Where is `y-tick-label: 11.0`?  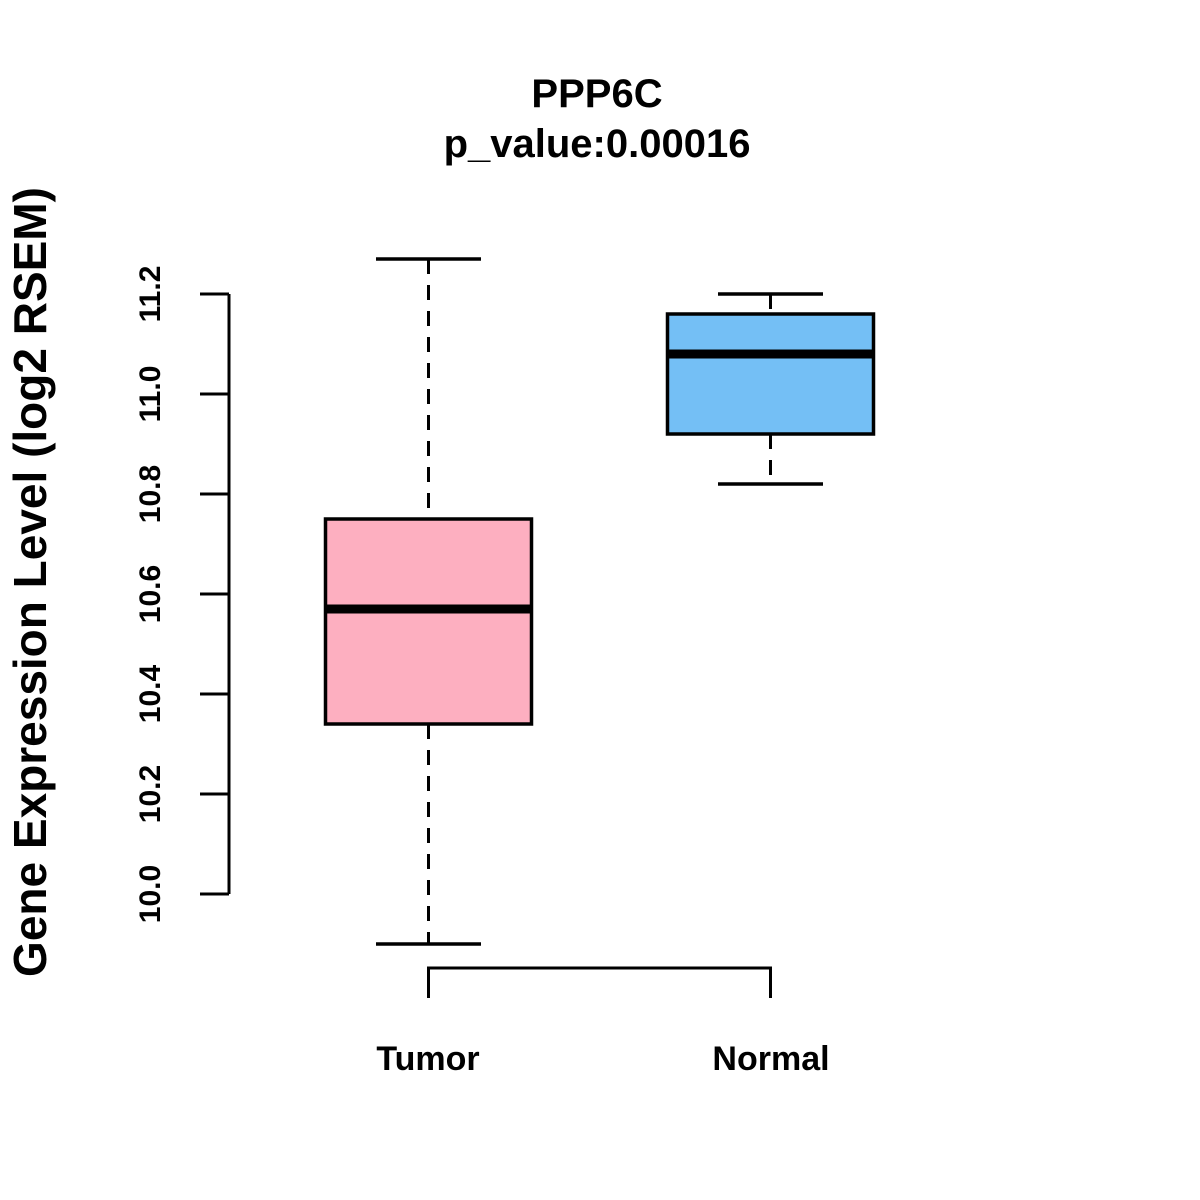 y-tick-label: 11.0 is located at coordinates (150, 394).